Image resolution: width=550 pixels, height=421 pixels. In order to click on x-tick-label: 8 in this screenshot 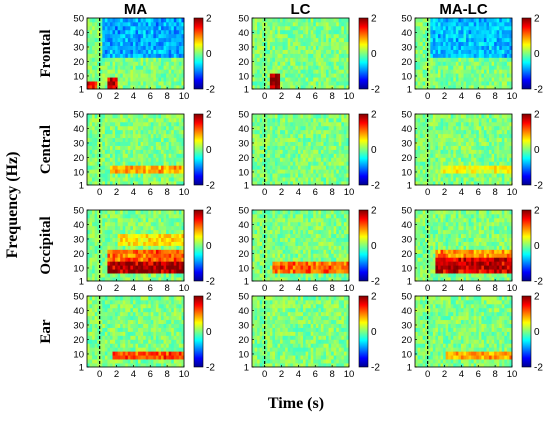, I will do `click(166, 96)`.